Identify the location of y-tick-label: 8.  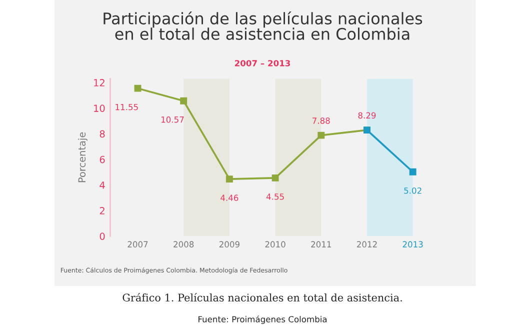
(102, 134).